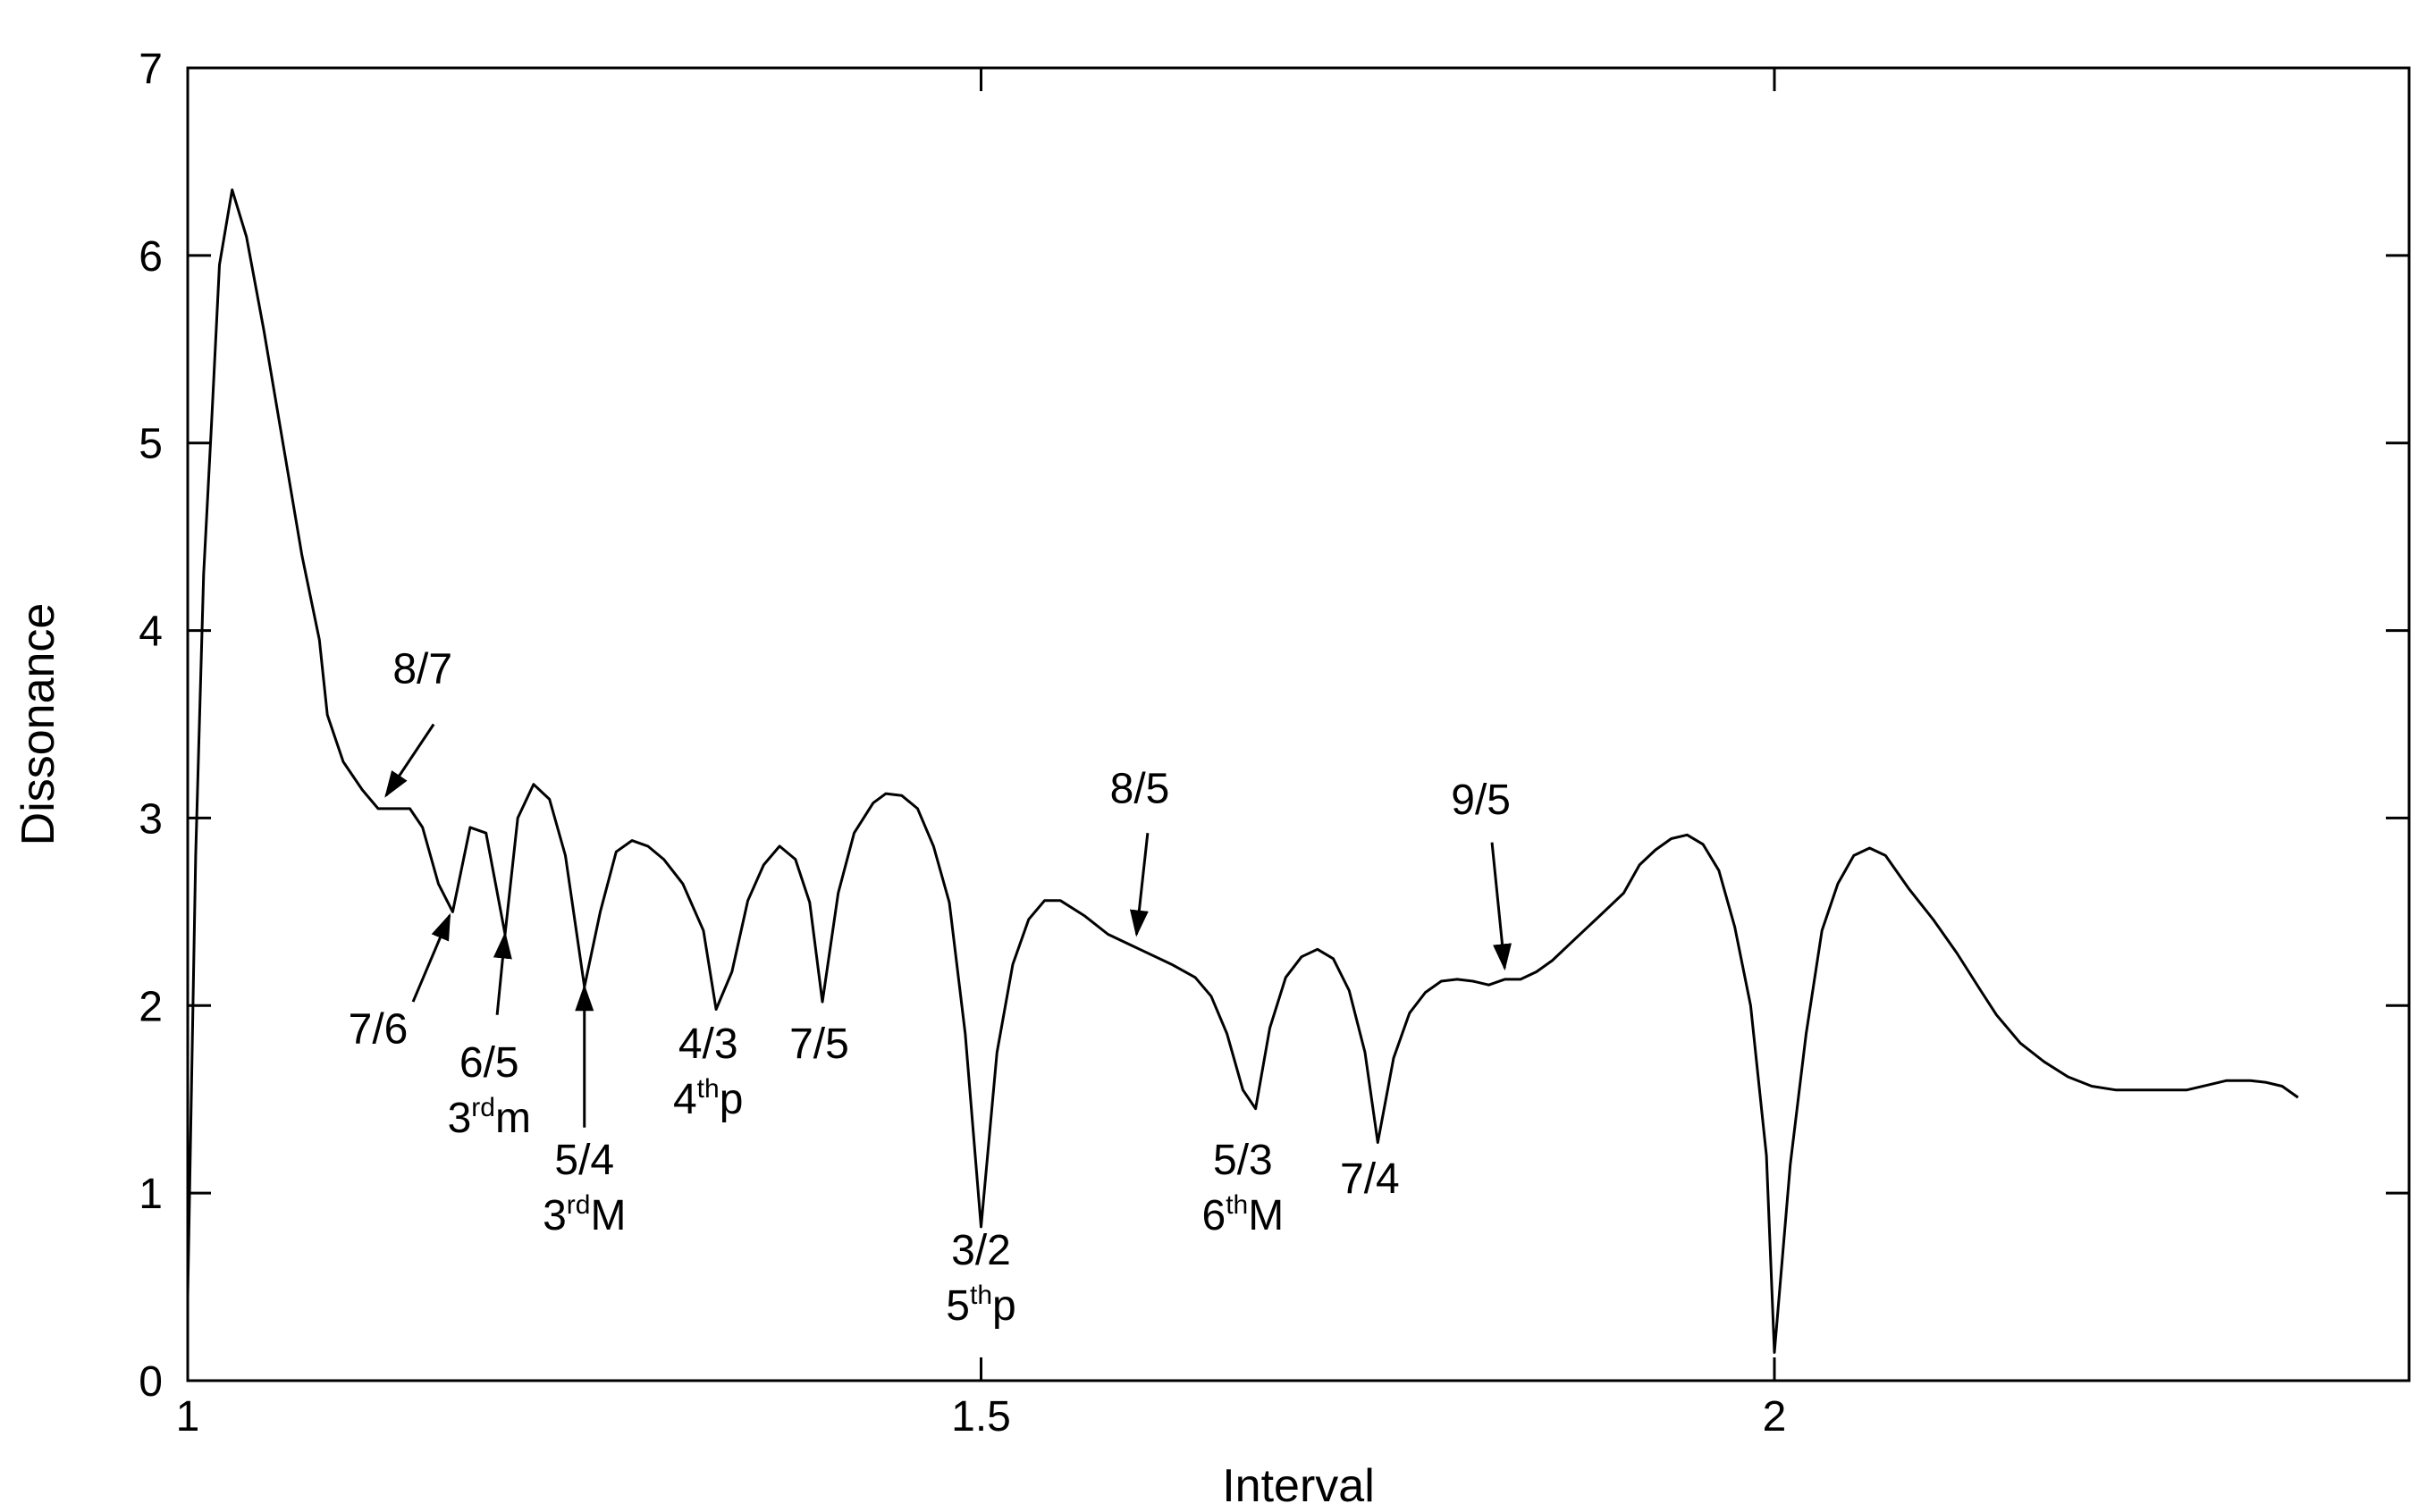  I want to click on interval-annotation: 7/5, so click(819, 1044).